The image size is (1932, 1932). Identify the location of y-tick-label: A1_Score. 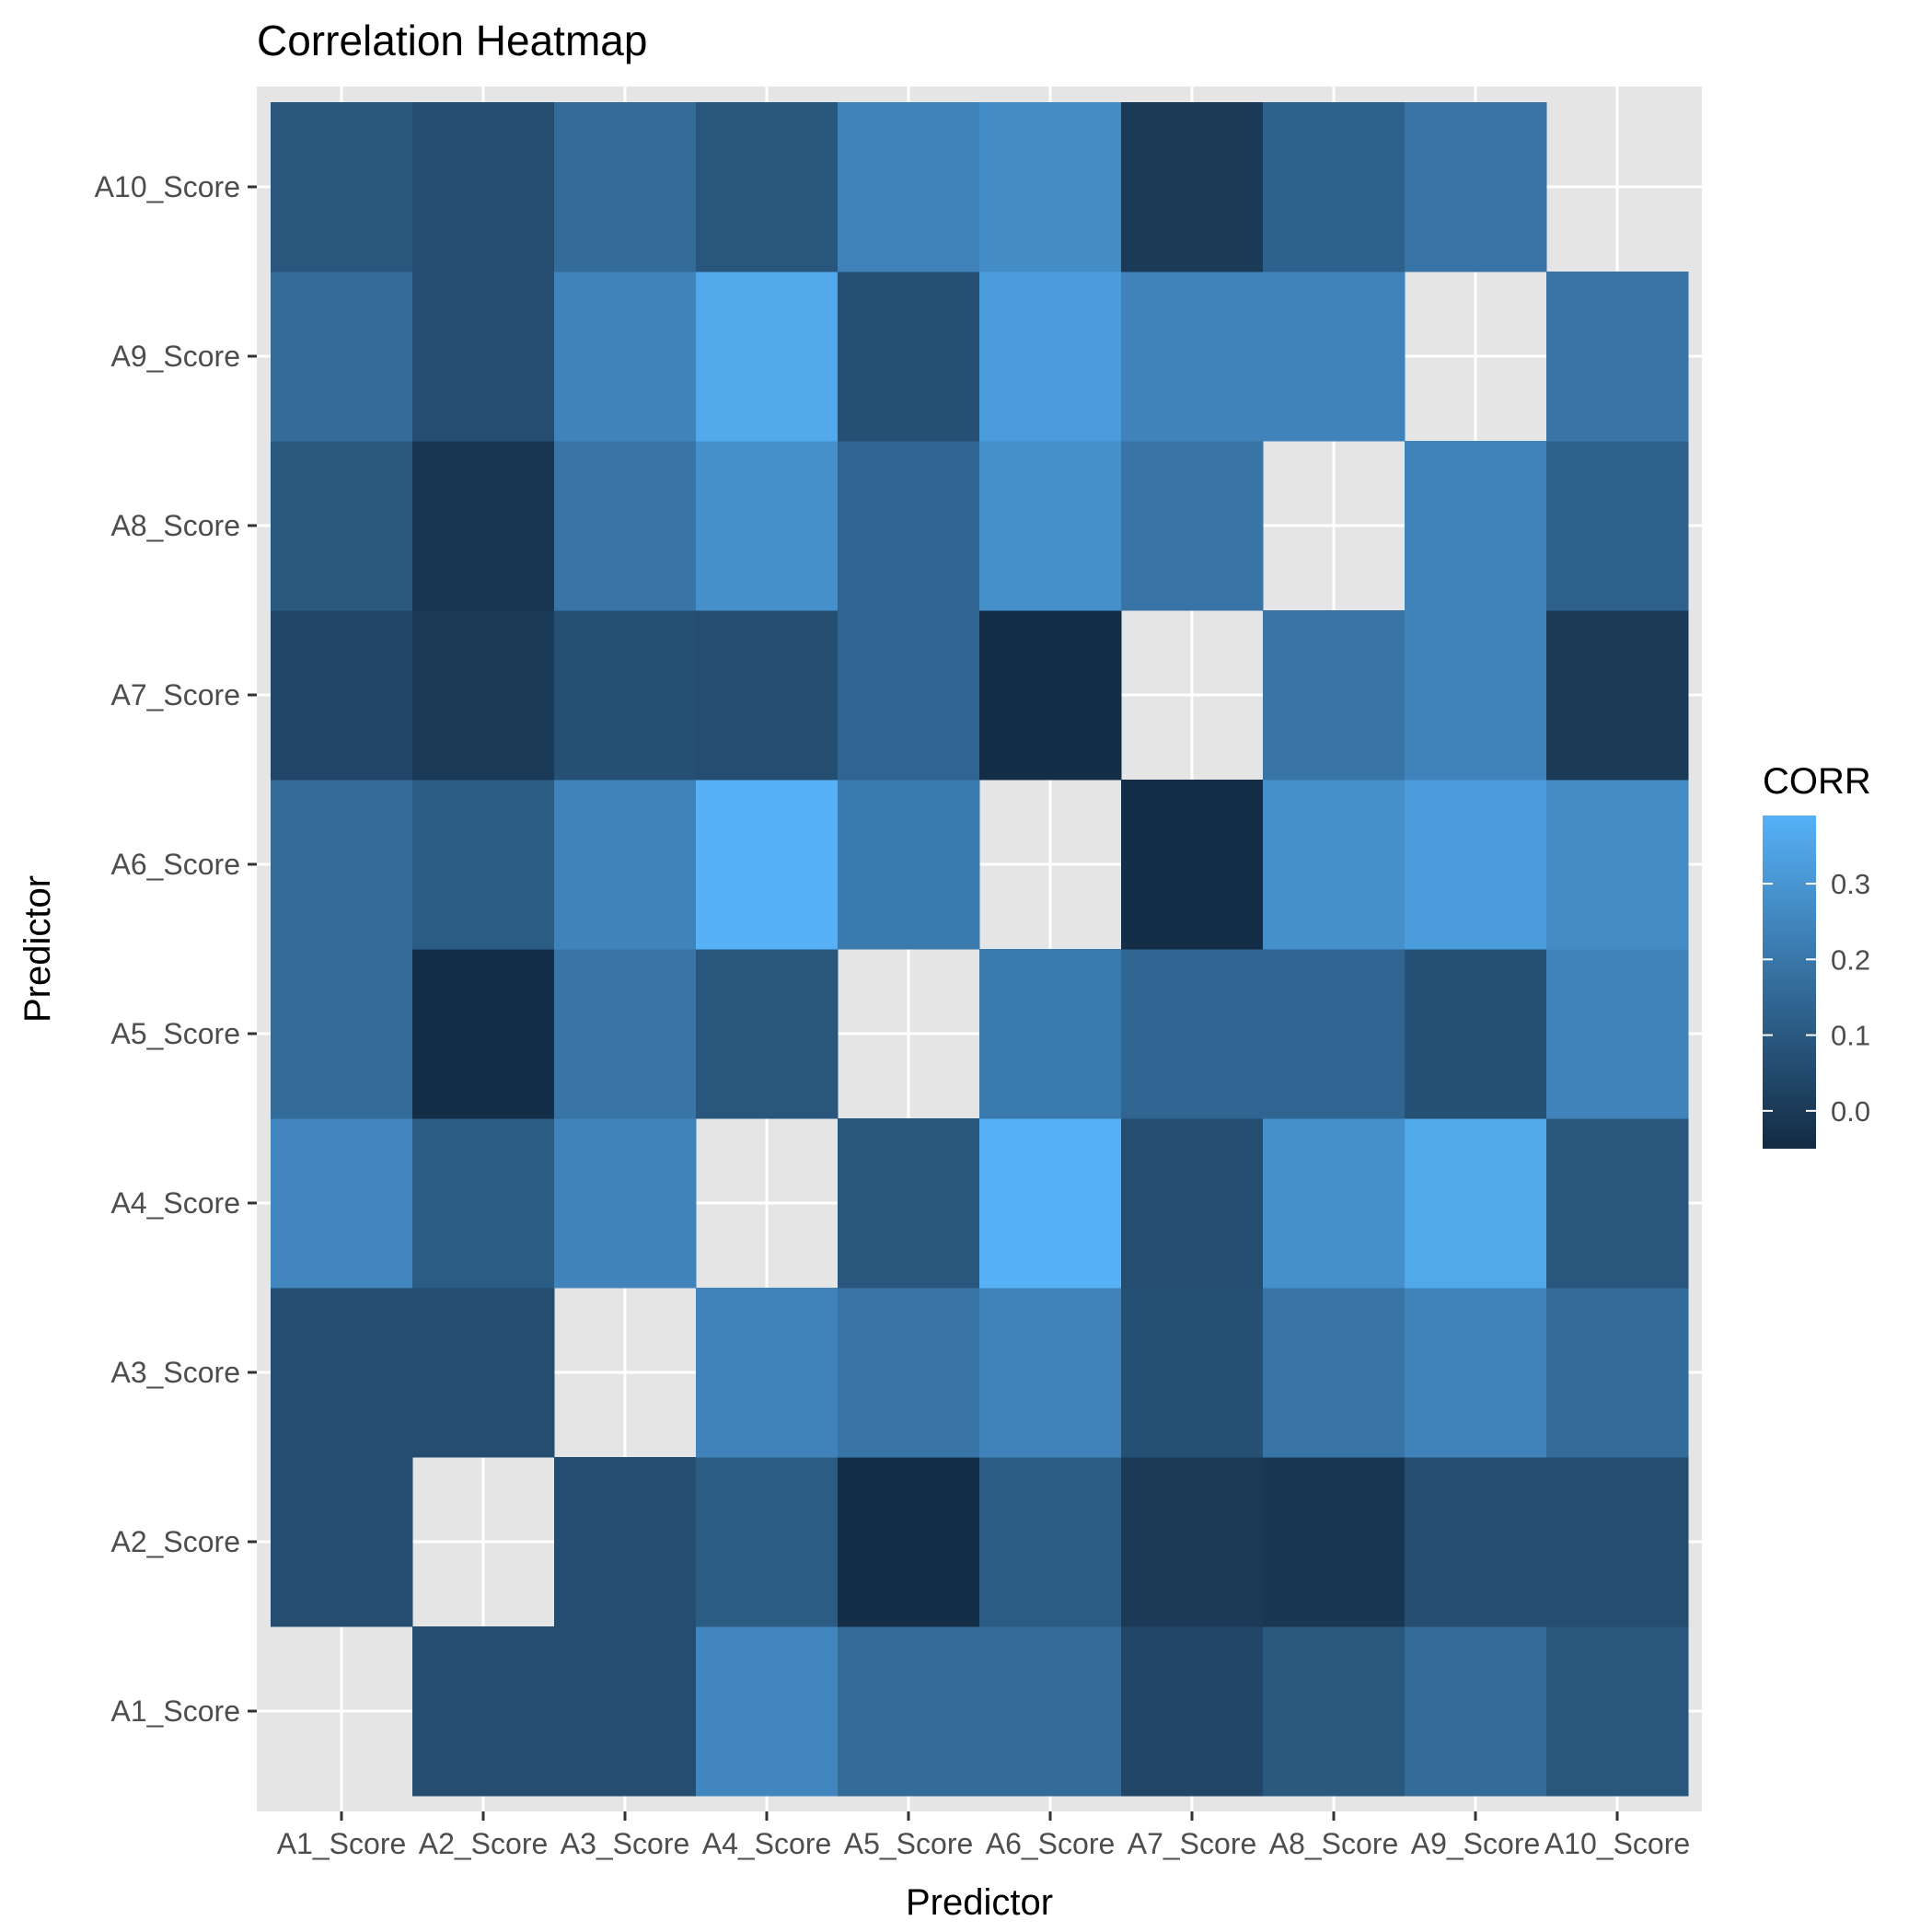
(175, 1712).